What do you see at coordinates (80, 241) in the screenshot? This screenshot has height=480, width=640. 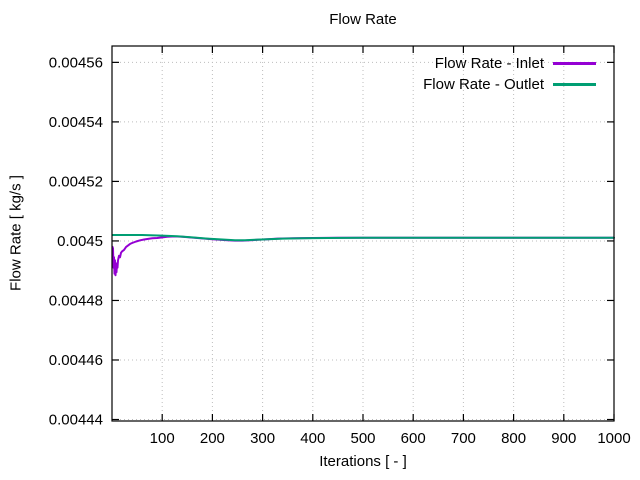 I see `y-tick-label: 0.0045` at bounding box center [80, 241].